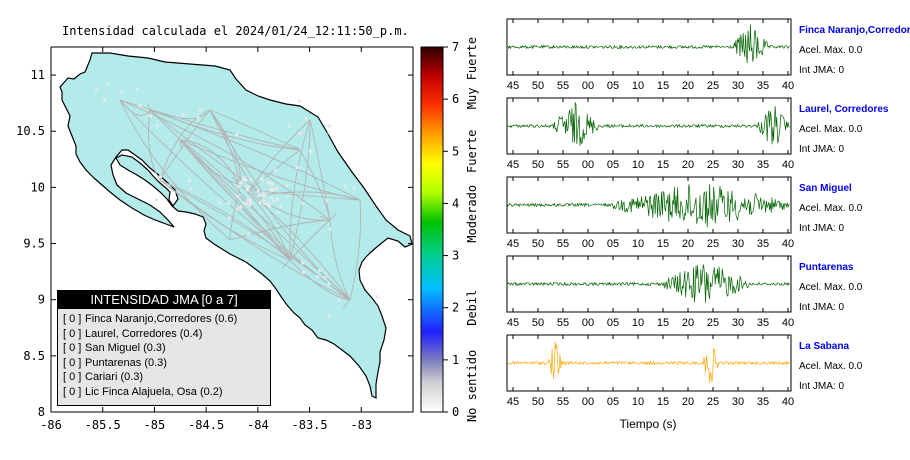 This screenshot has width=910, height=460. What do you see at coordinates (513, 165) in the screenshot?
I see `trace-x-tick-label: 45` at bounding box center [513, 165].